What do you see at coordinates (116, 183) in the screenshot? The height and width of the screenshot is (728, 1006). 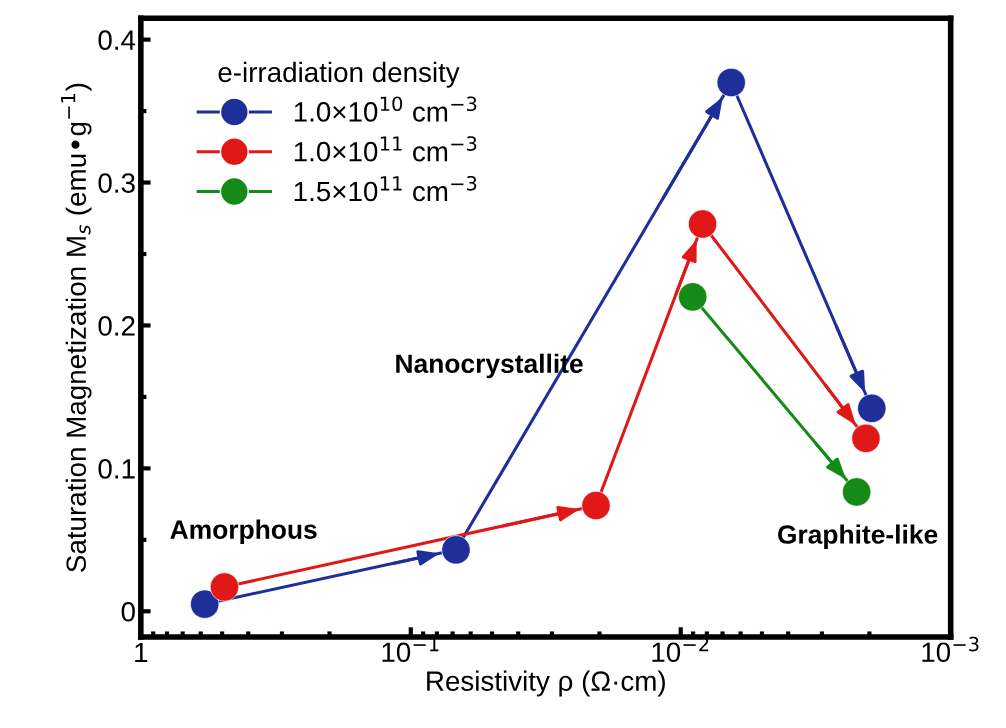 I see `y-tick-label: 0.3` at bounding box center [116, 183].